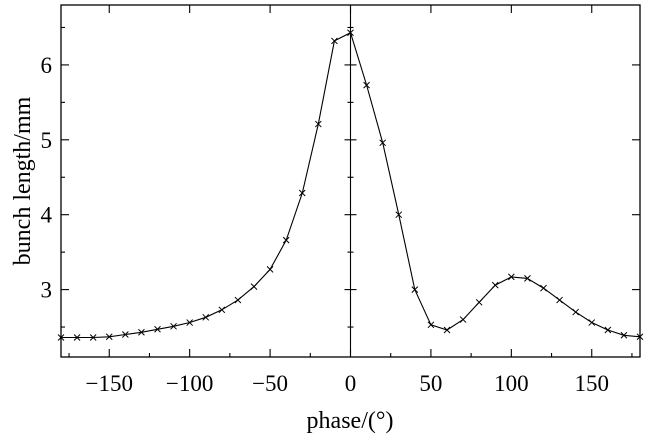 This screenshot has height=442, width=650. I want to click on y-tick-label: 5, so click(47, 140).